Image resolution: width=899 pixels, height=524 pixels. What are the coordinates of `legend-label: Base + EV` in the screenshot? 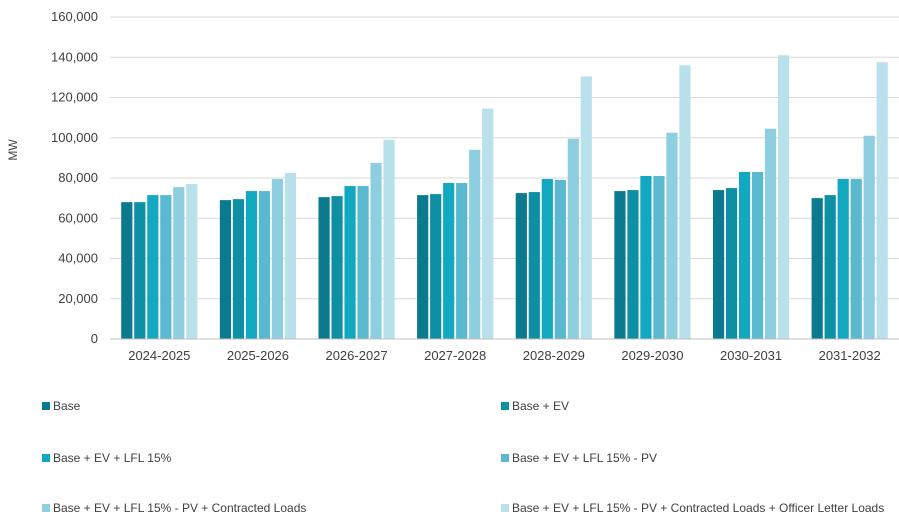 It's located at (540, 406).